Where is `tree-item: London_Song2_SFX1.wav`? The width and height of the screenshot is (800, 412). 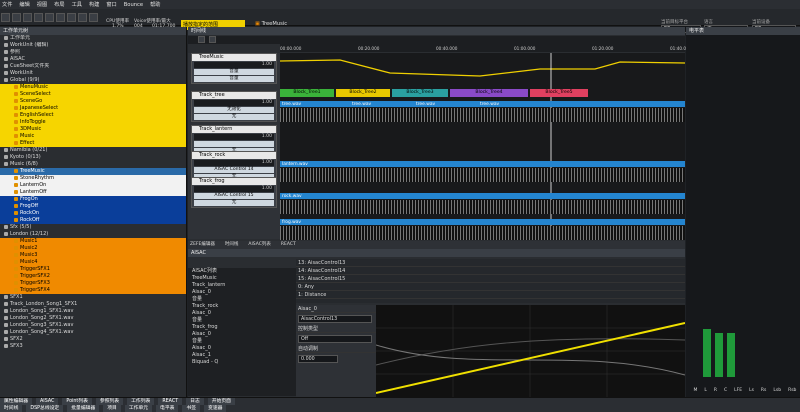 tree-item: London_Song2_SFX1.wav is located at coordinates (93, 318).